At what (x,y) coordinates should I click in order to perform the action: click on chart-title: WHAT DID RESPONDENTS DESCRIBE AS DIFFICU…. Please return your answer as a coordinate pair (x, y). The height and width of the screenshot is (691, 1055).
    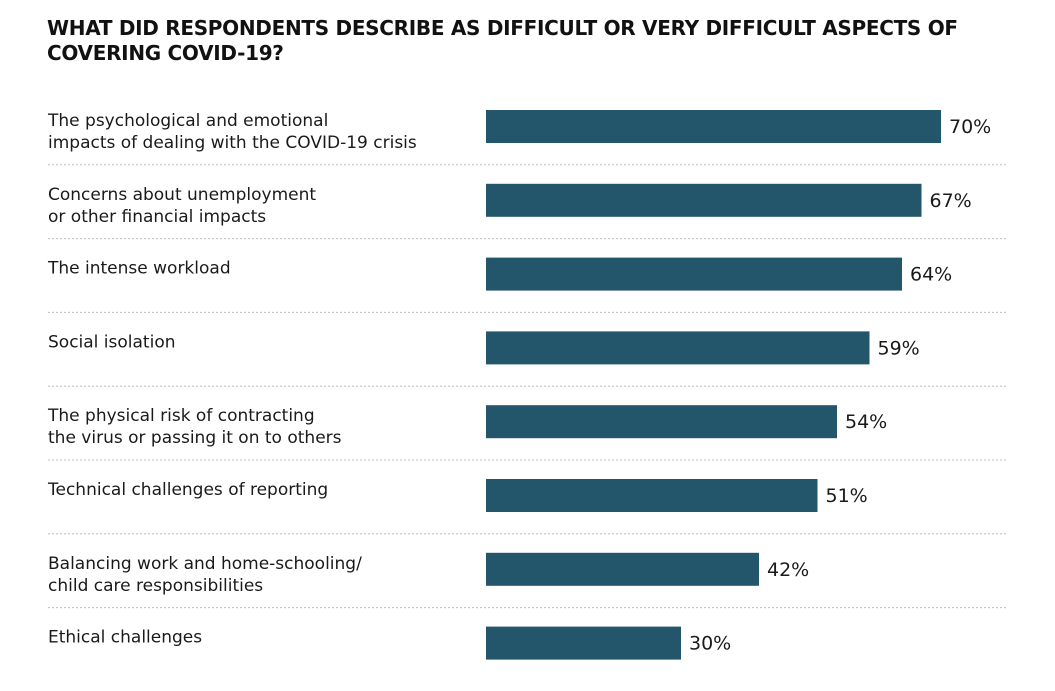
    Looking at the image, I should click on (502, 40).